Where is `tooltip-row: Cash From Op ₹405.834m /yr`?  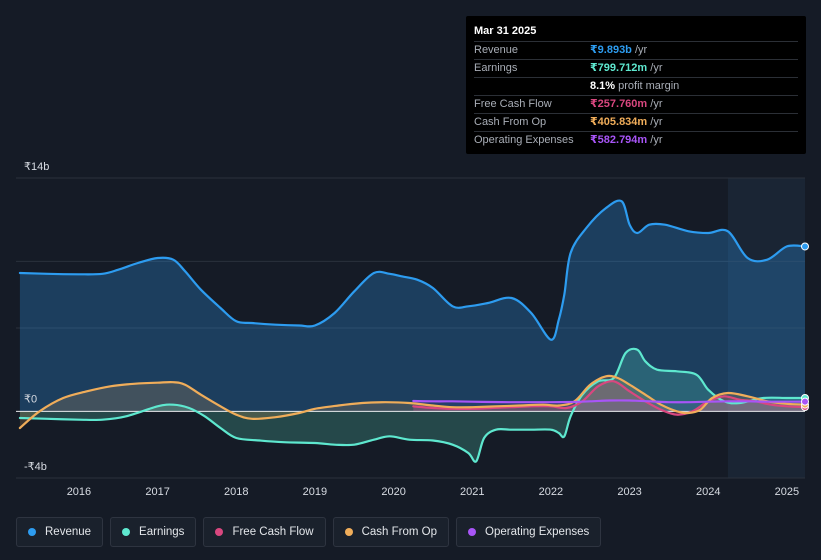 tooltip-row: Cash From Op ₹405.834m /yr is located at coordinates (636, 122).